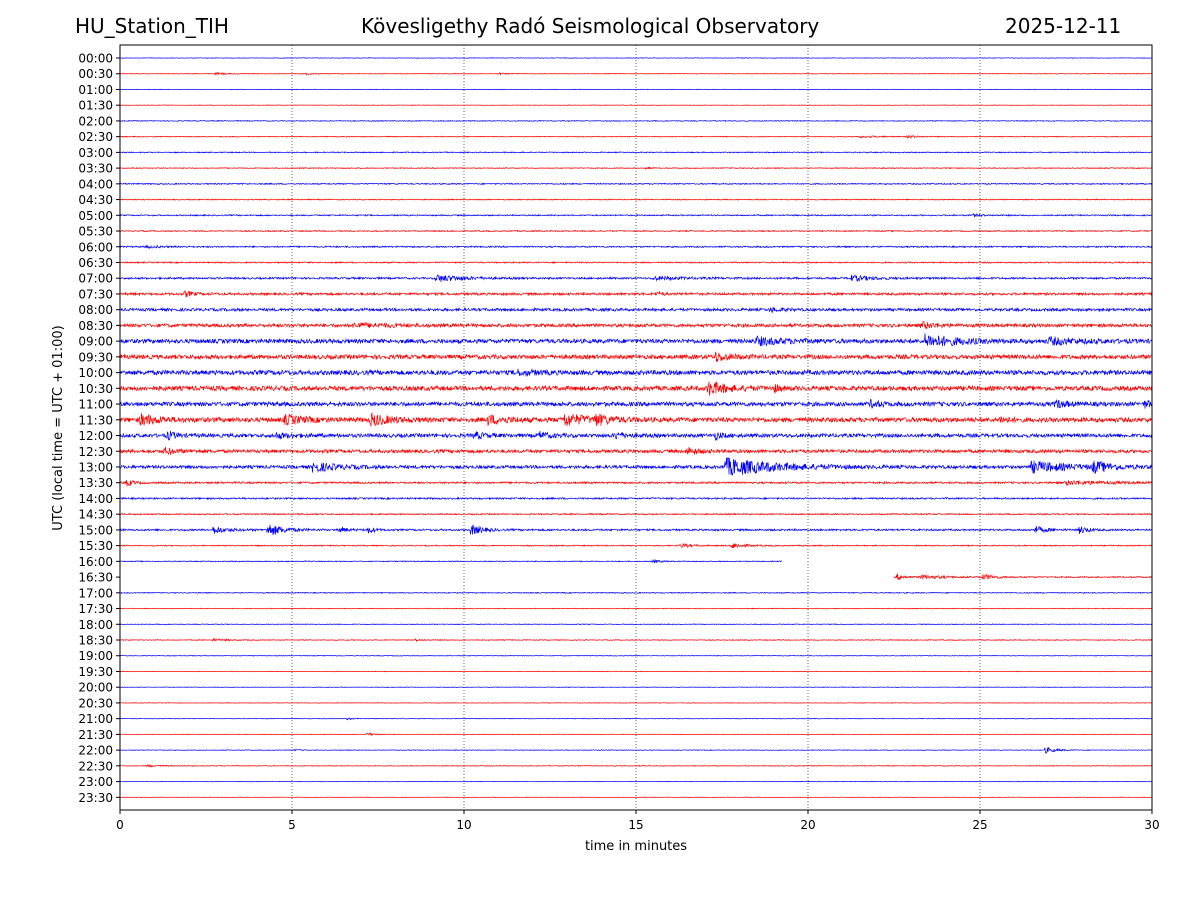  What do you see at coordinates (95, 169) in the screenshot?
I see `ytick-label-0330: 03:30` at bounding box center [95, 169].